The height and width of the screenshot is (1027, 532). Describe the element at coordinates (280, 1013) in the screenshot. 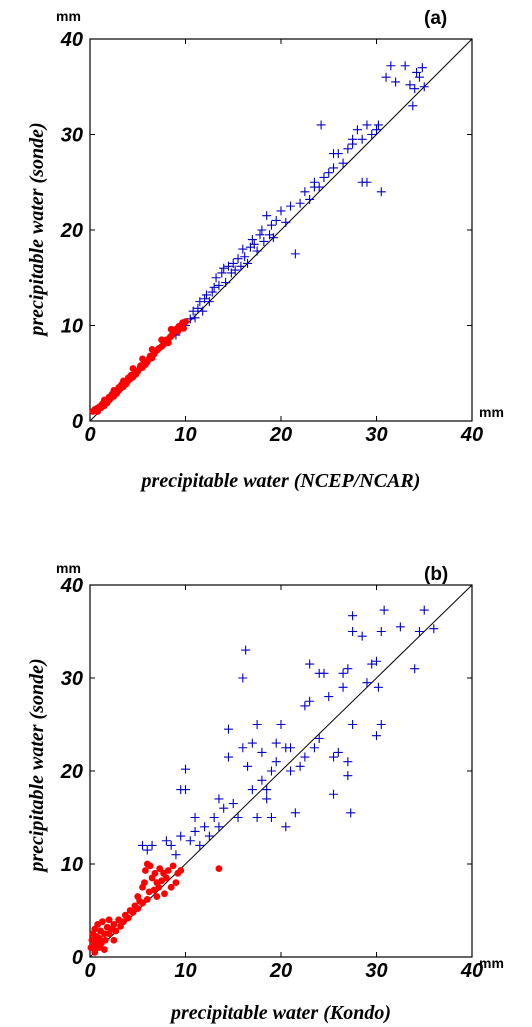

I see `x-axis-title: precipitable water (Kondo)` at that location.